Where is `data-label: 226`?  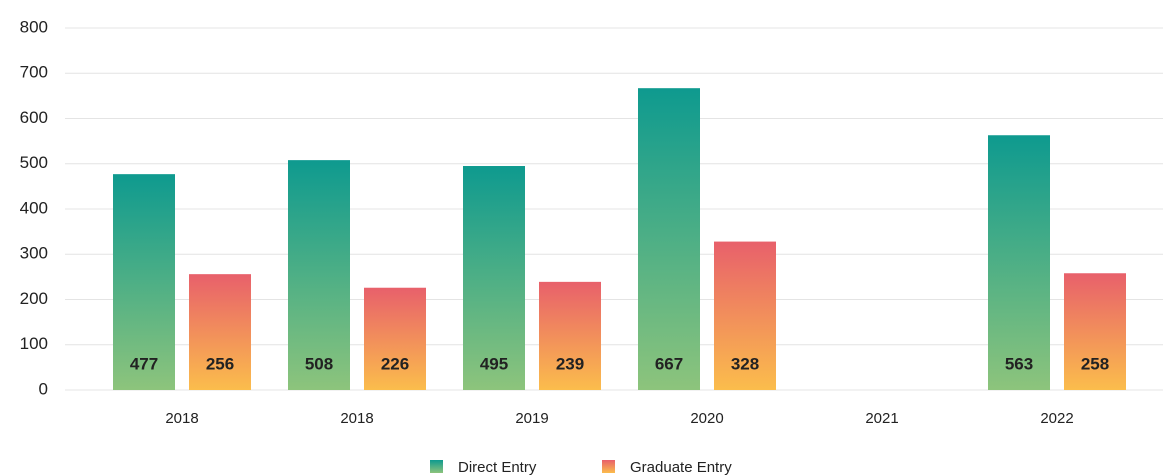 data-label: 226 is located at coordinates (395, 363).